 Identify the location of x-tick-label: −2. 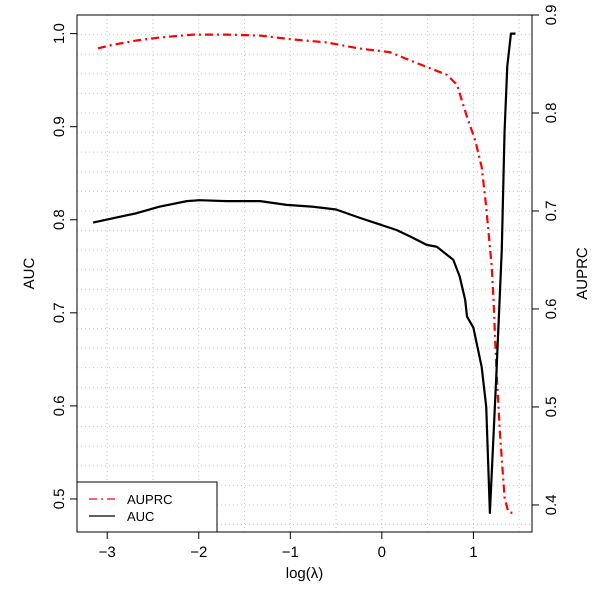
(199, 552).